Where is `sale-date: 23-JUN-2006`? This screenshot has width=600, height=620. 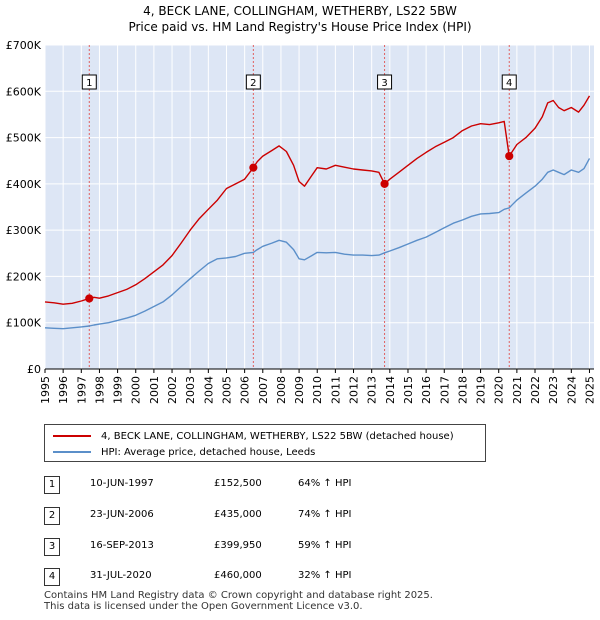 sale-date: 23-JUN-2006 is located at coordinates (122, 514).